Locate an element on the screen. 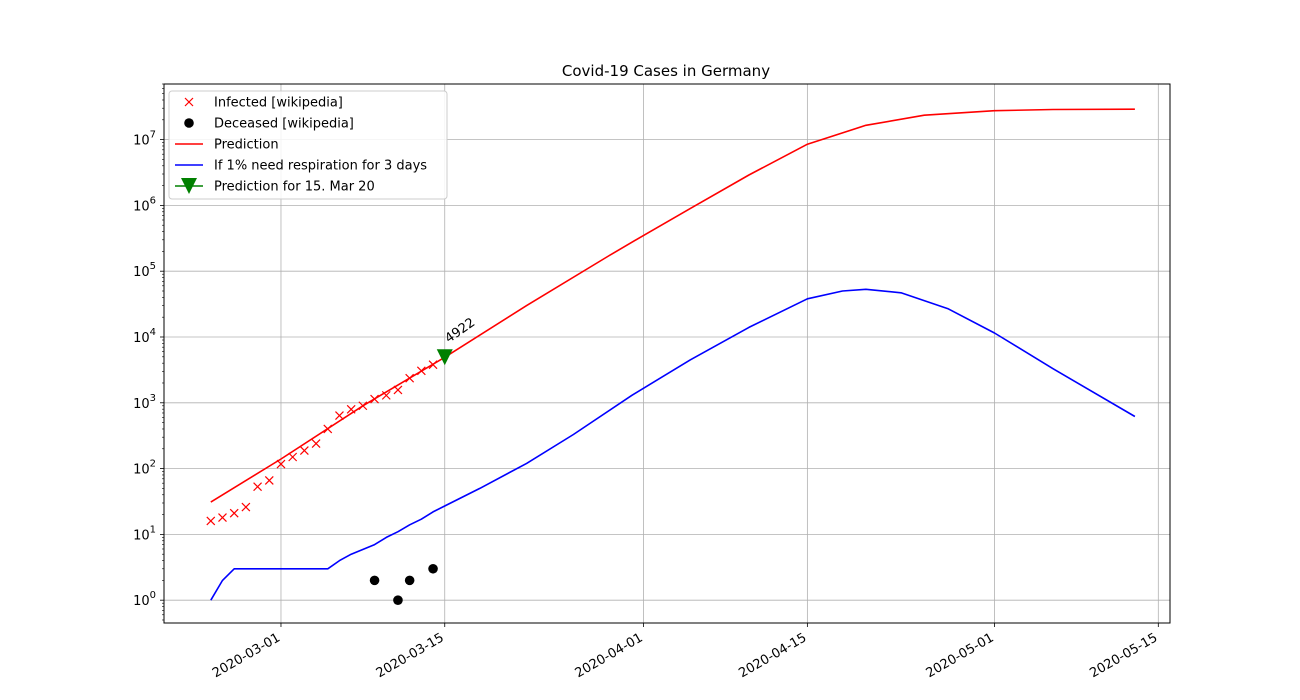 Image resolution: width=1300 pixels, height=700 pixels. y-tick-label: 10⁵ is located at coordinates (144, 270).